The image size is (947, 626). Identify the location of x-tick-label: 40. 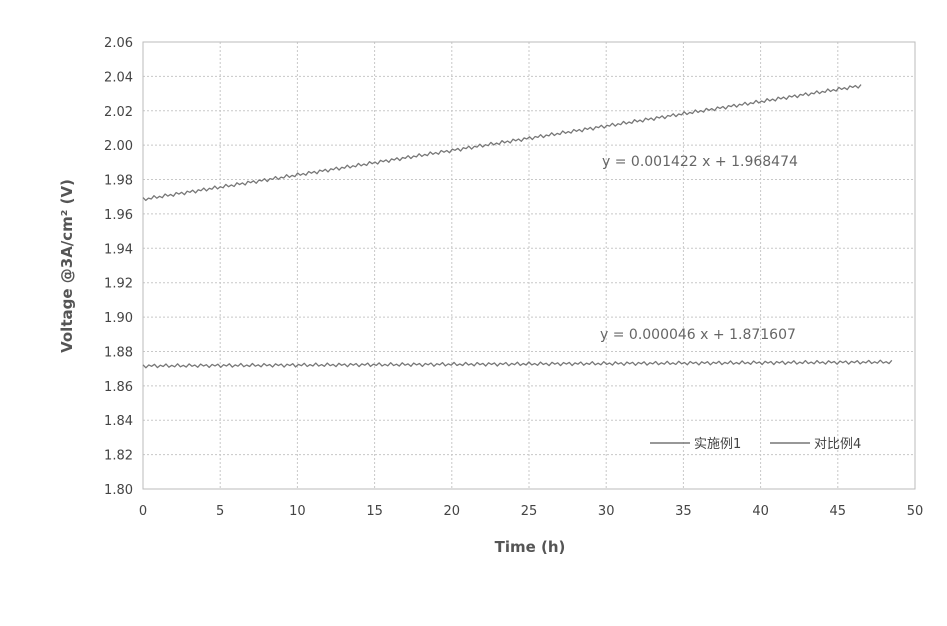
(760, 511).